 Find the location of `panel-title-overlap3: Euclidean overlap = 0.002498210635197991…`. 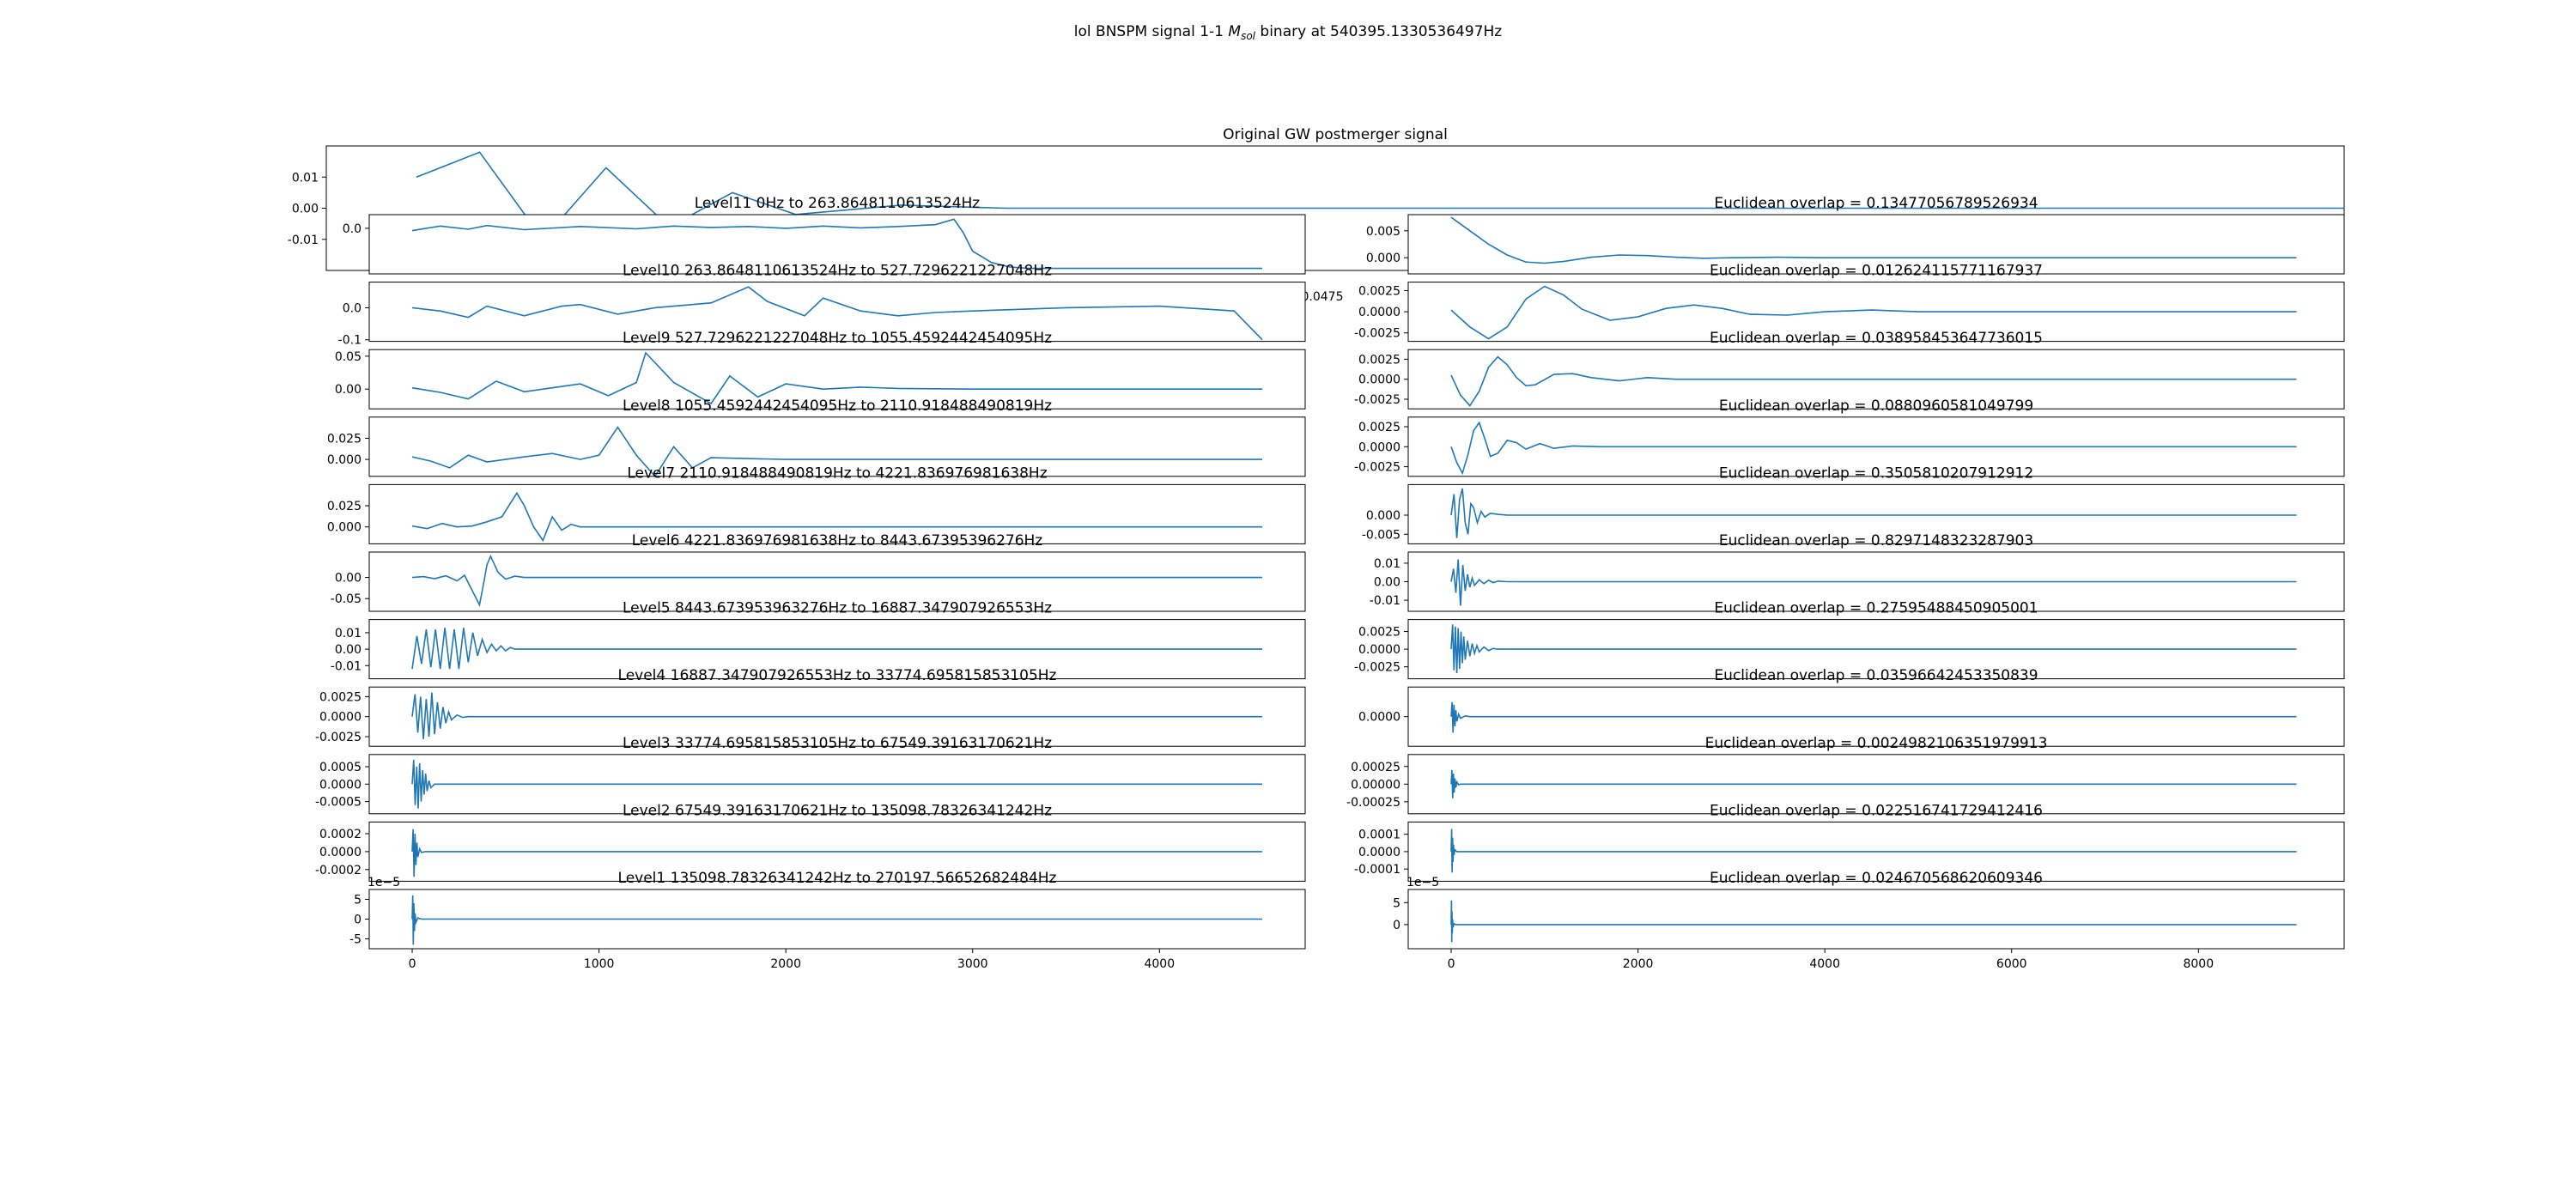

panel-title-overlap3: Euclidean overlap = 0.002498210635197991… is located at coordinates (1877, 744).